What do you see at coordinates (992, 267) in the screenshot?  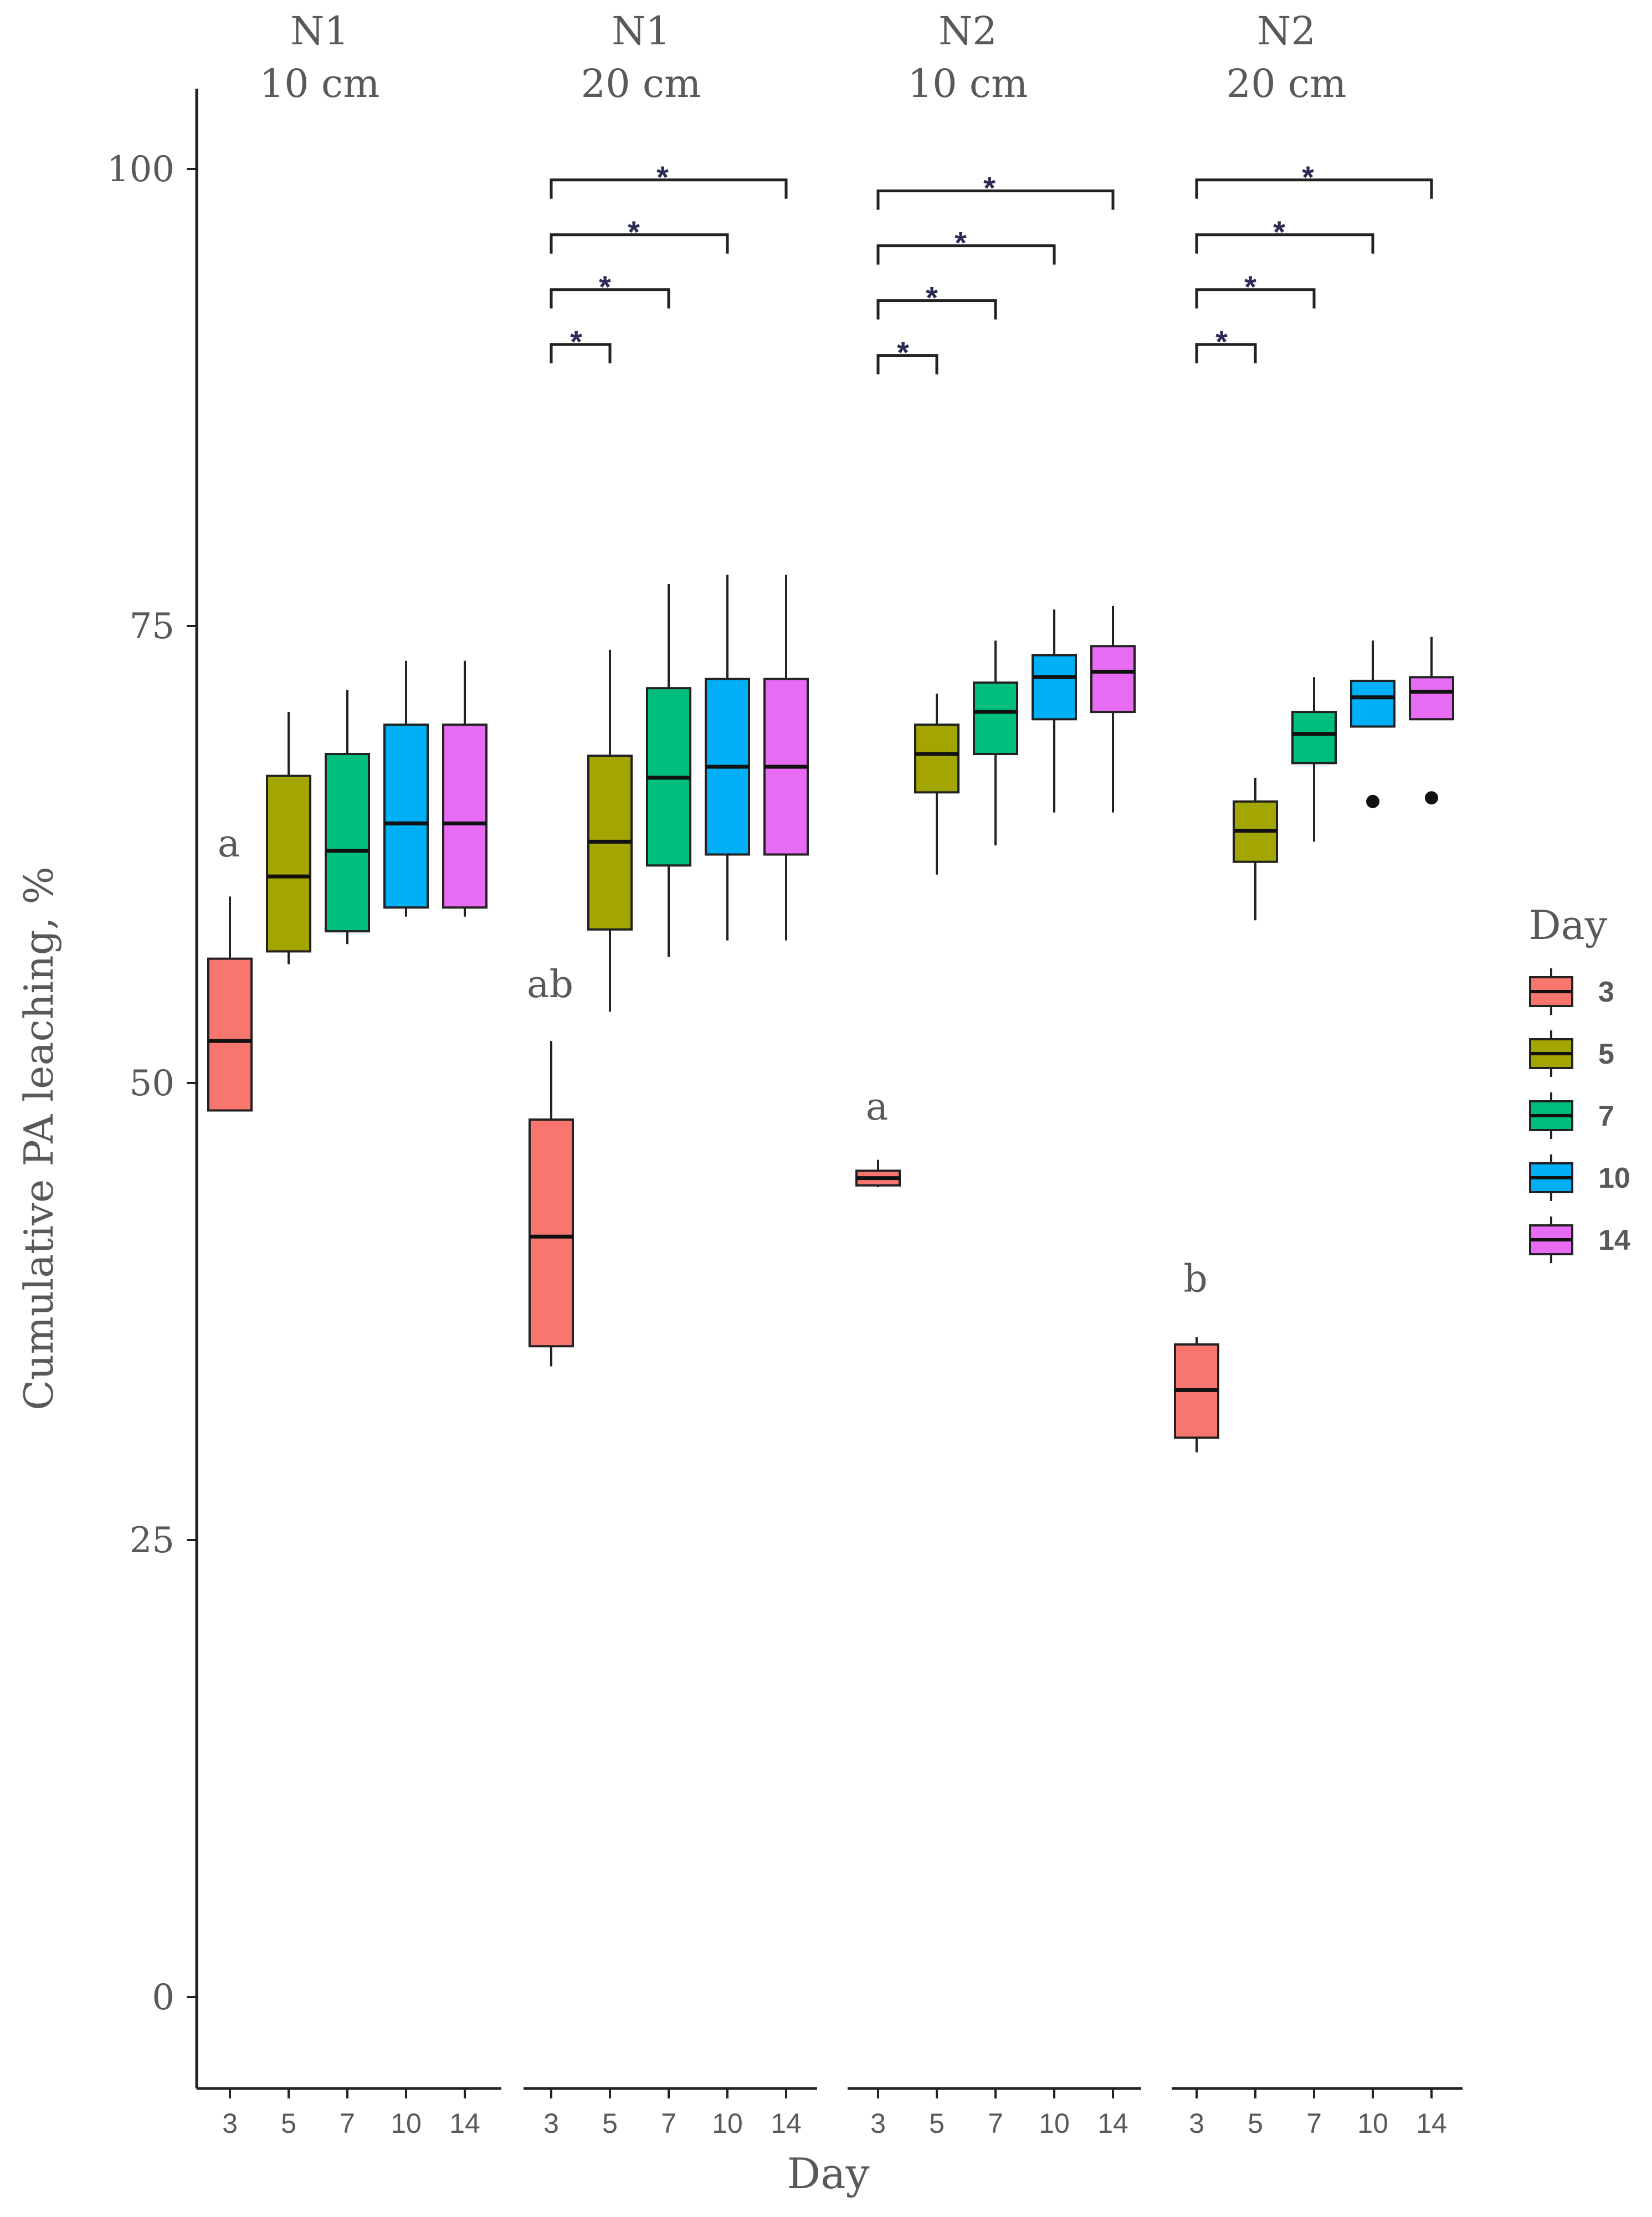 I see `significance-brackets: * * * * * * * * * * * *` at bounding box center [992, 267].